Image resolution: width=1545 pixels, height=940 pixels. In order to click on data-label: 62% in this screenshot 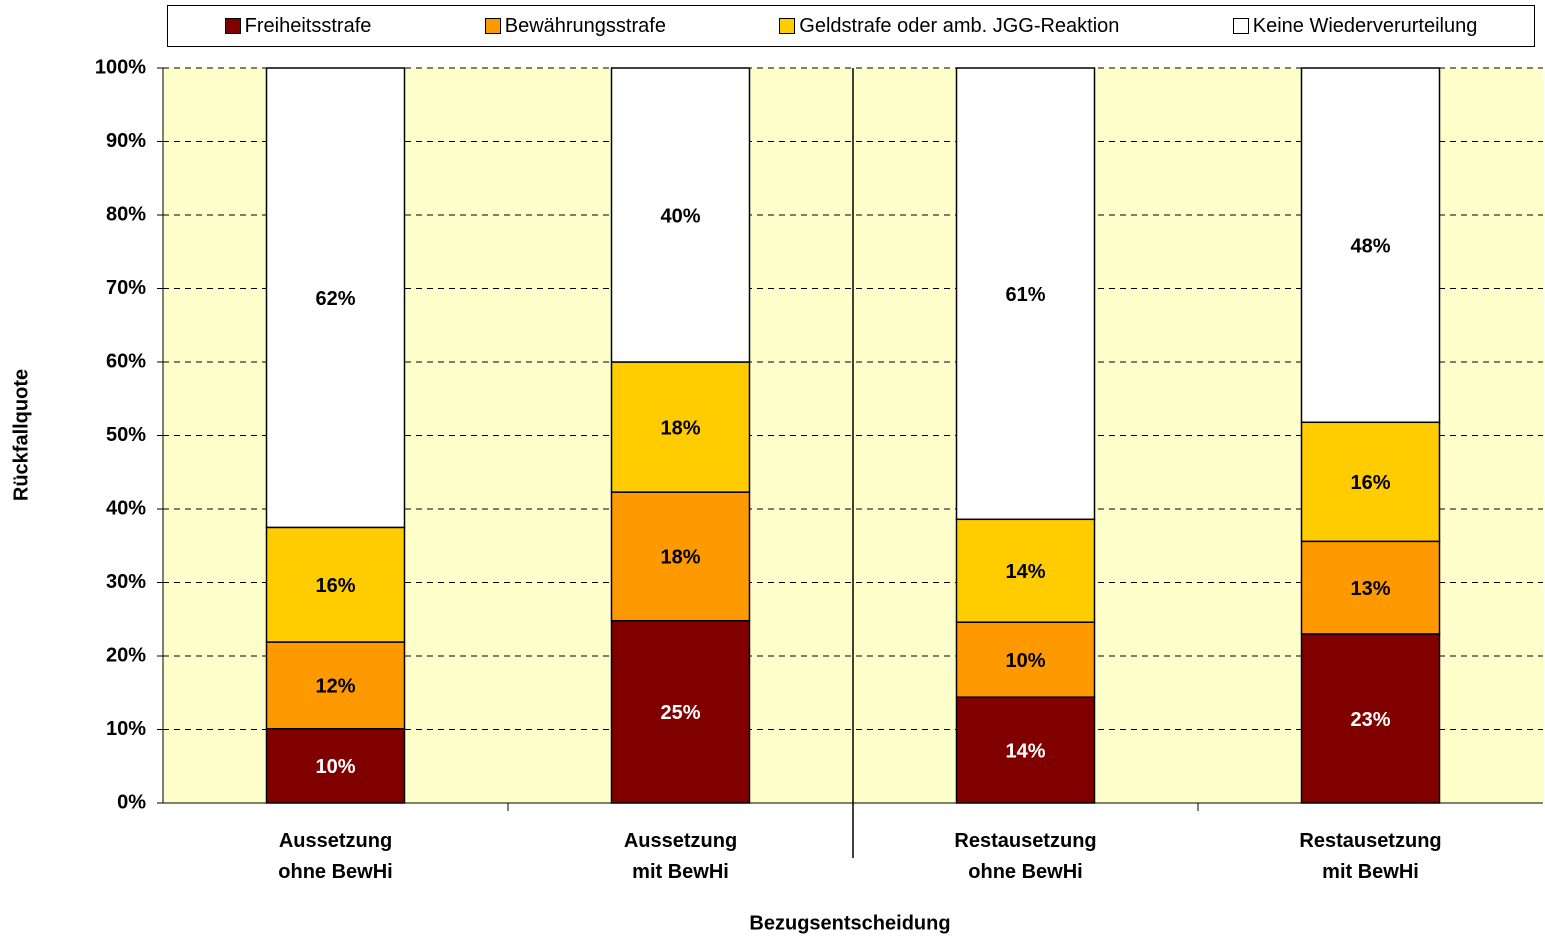, I will do `click(335, 299)`.